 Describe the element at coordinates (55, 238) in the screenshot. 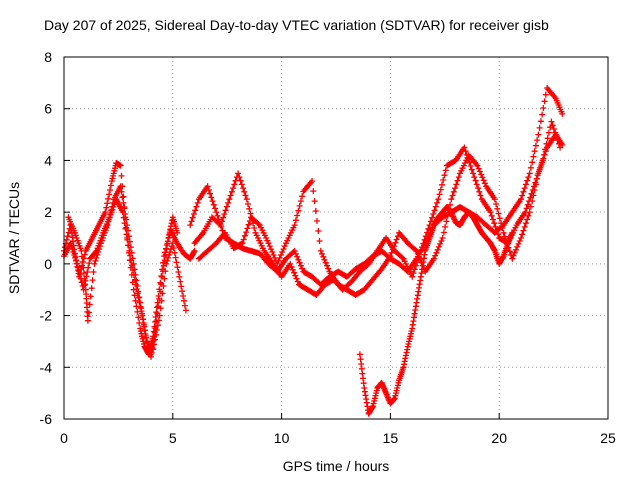

I see `y-axis-ticks: -6 -4 -2 0 2 4 6 8` at that location.